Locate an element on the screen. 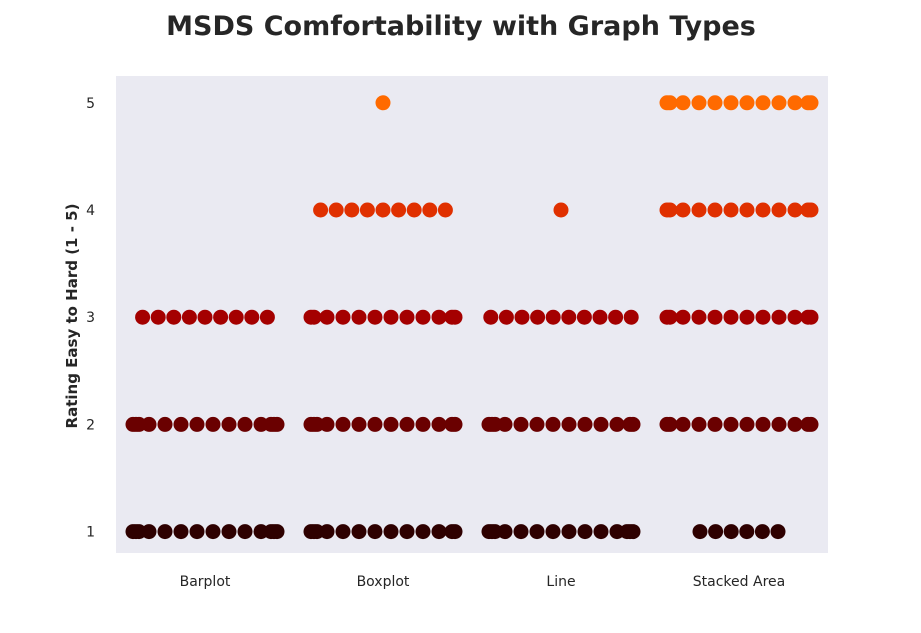 The image size is (921, 633). y-tick-label: 1 is located at coordinates (90, 533).